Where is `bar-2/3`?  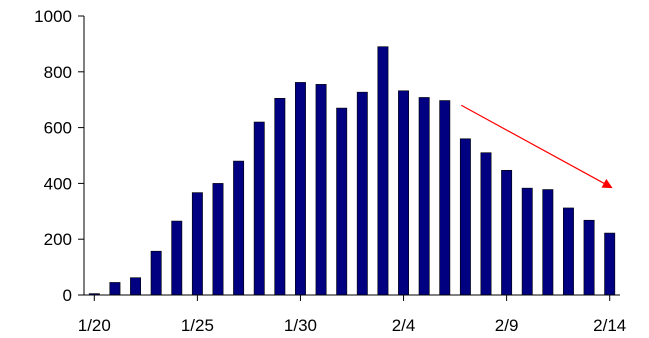
bar-2/3 is located at coordinates (383, 171).